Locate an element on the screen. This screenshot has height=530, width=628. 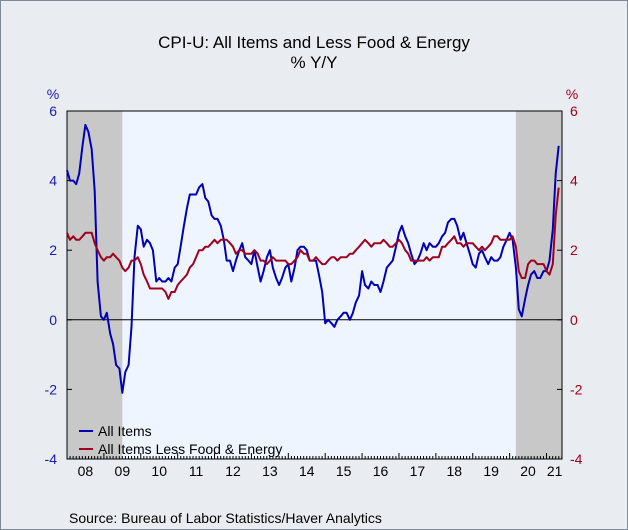
x-tick-label: 19 is located at coordinates (491, 471).